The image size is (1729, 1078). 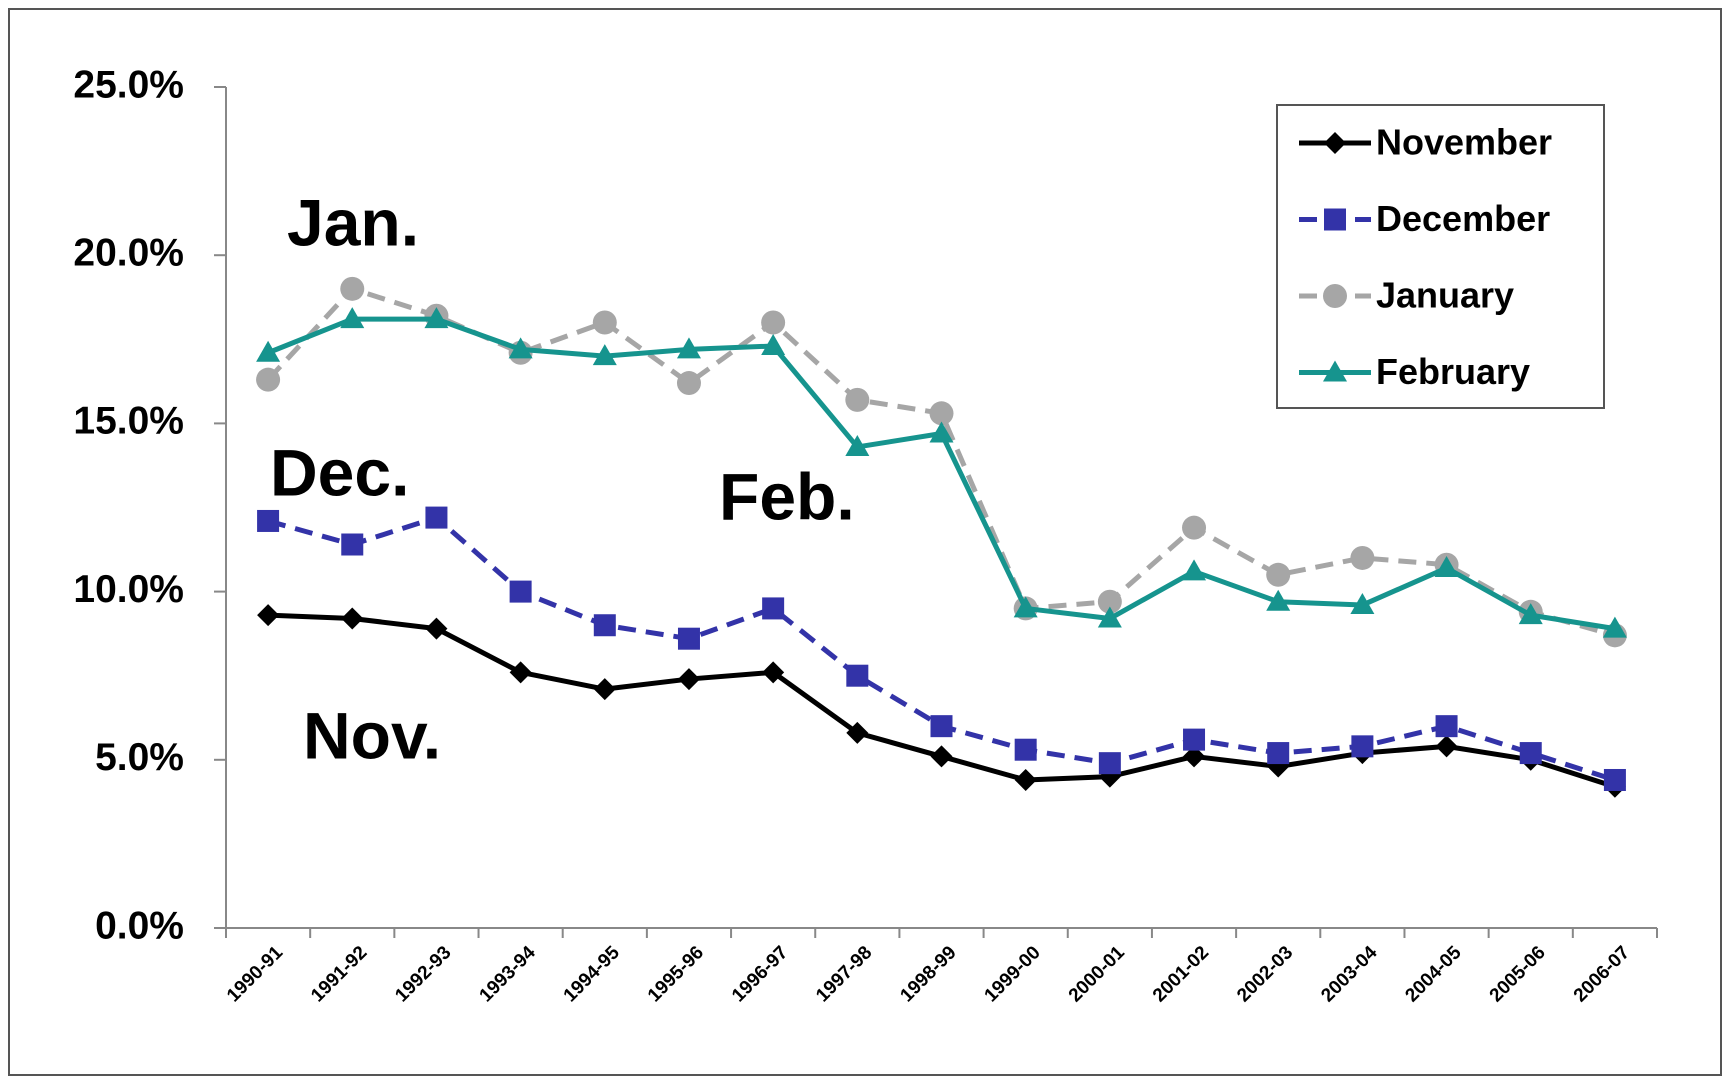 I want to click on x-tick-label: 1997-98, so click(x=844, y=974).